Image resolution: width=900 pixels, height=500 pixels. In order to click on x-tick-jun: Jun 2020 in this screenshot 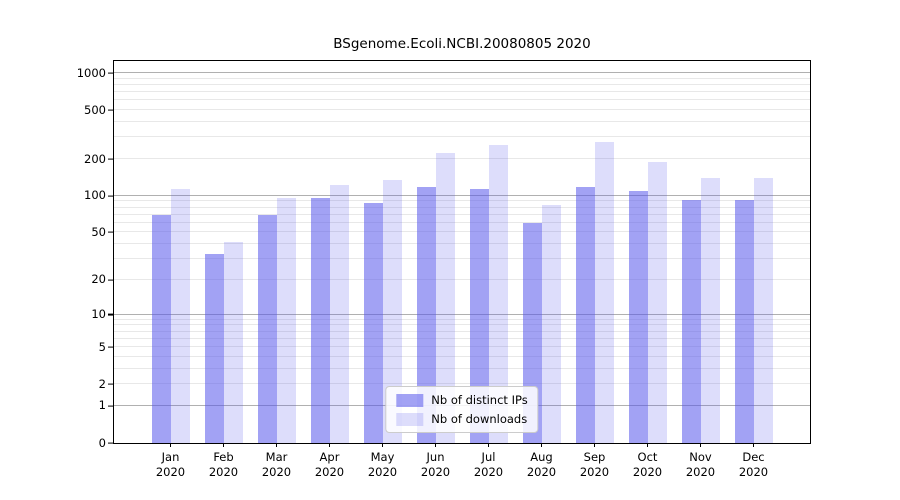, I will do `click(435, 461)`.